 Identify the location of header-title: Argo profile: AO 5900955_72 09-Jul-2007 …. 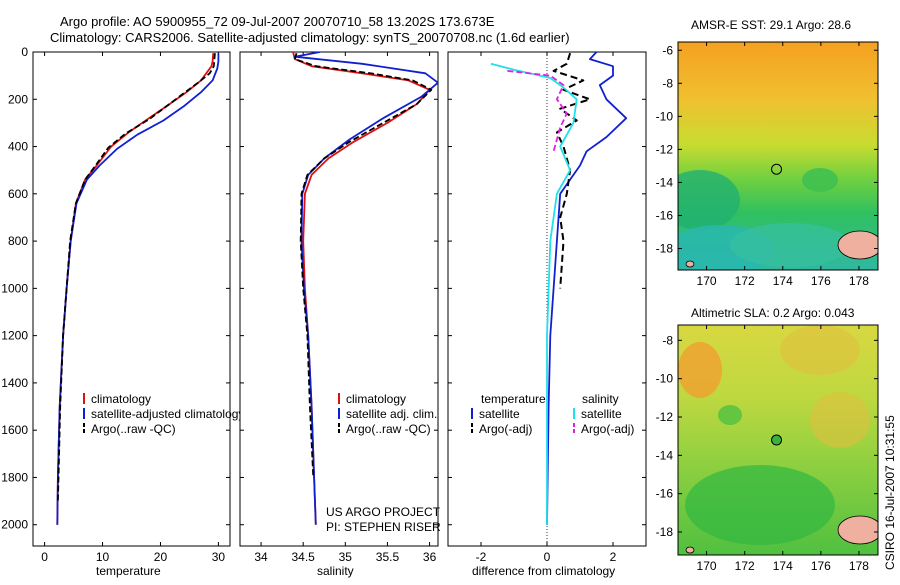
(277, 21).